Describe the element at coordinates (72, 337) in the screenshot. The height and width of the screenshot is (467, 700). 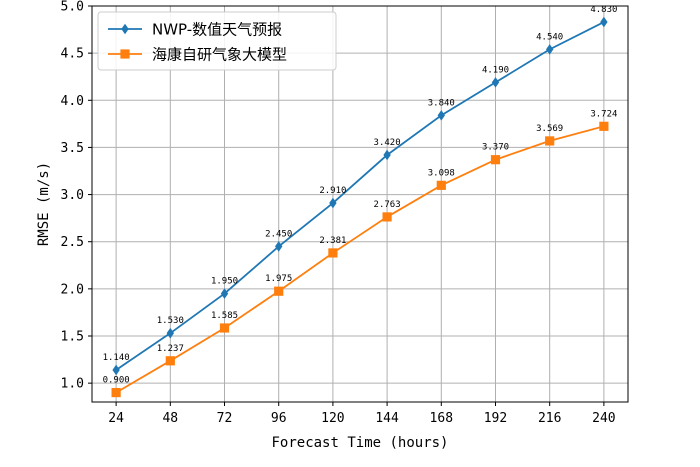
I see `y-tick-label: 1.5` at that location.